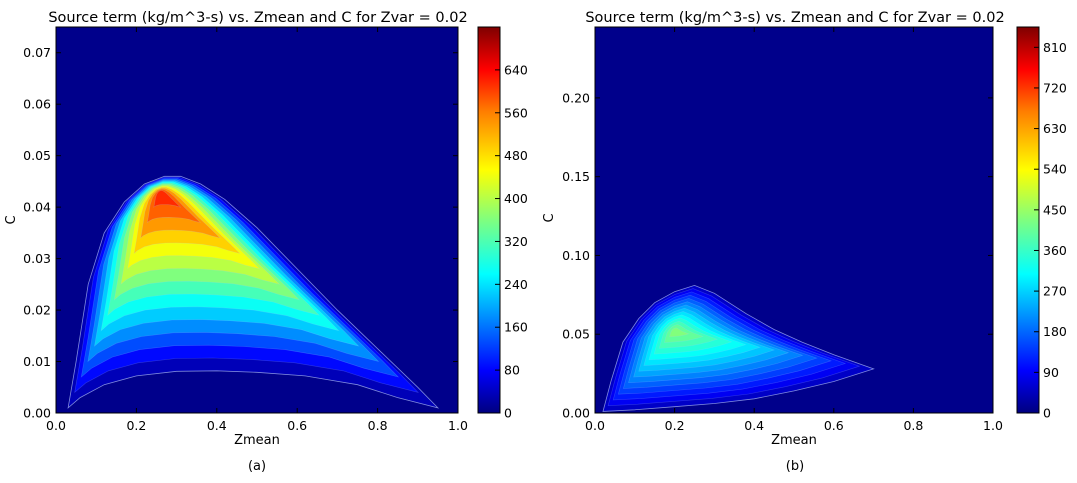 This screenshot has height=483, width=1077. Describe the element at coordinates (11, 219) in the screenshot. I see `y-axis-label-a: C` at that location.